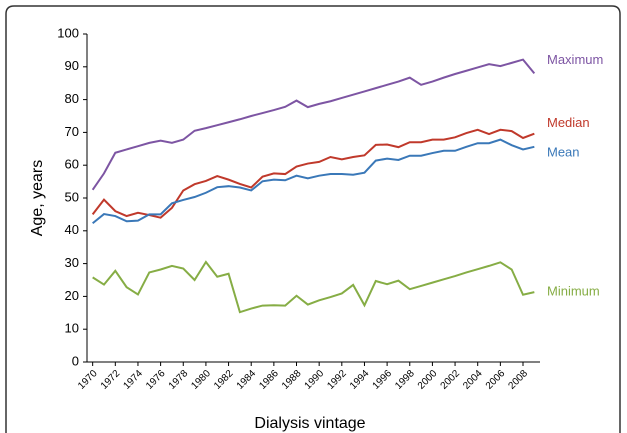 The height and width of the screenshot is (433, 627). What do you see at coordinates (133, 380) in the screenshot?
I see `x-tick-label: 1974` at bounding box center [133, 380].